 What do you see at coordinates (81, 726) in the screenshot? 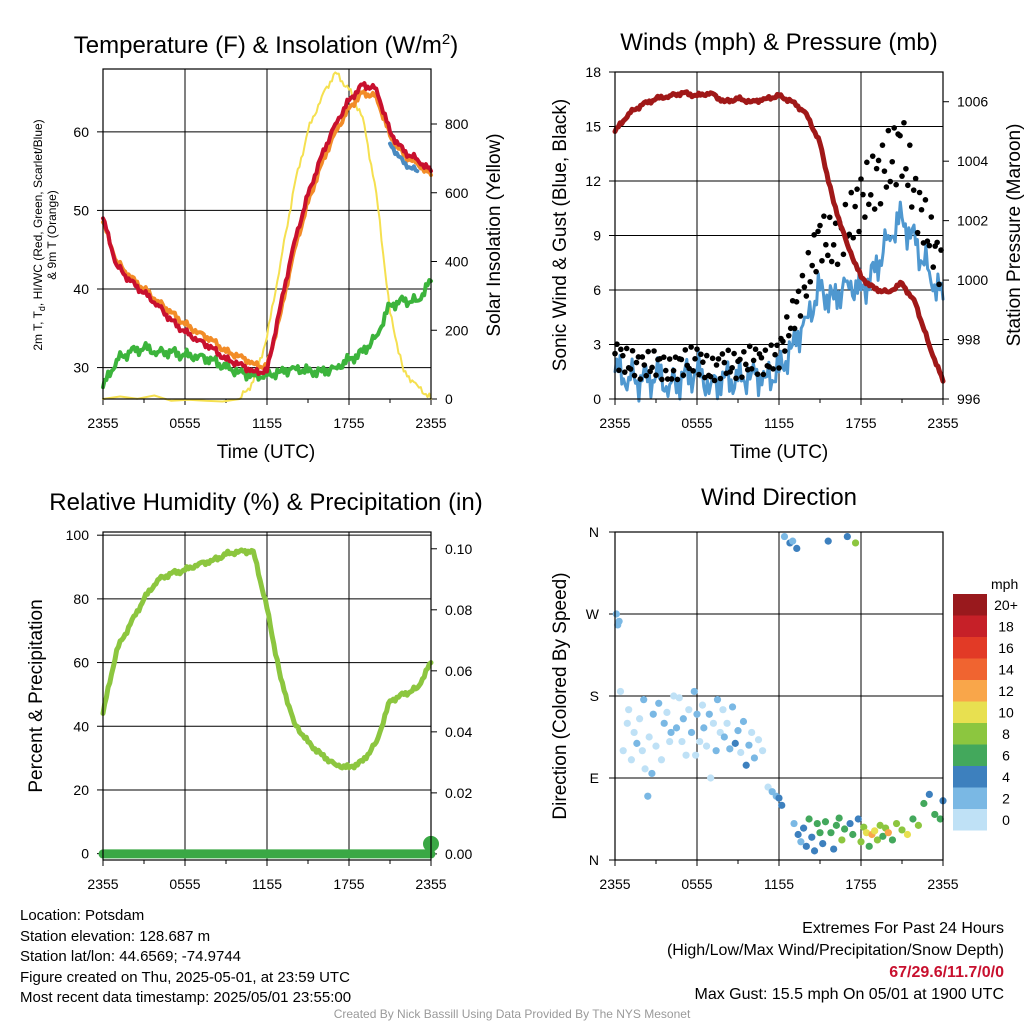
I see `y-tick-label: 40` at bounding box center [81, 726].